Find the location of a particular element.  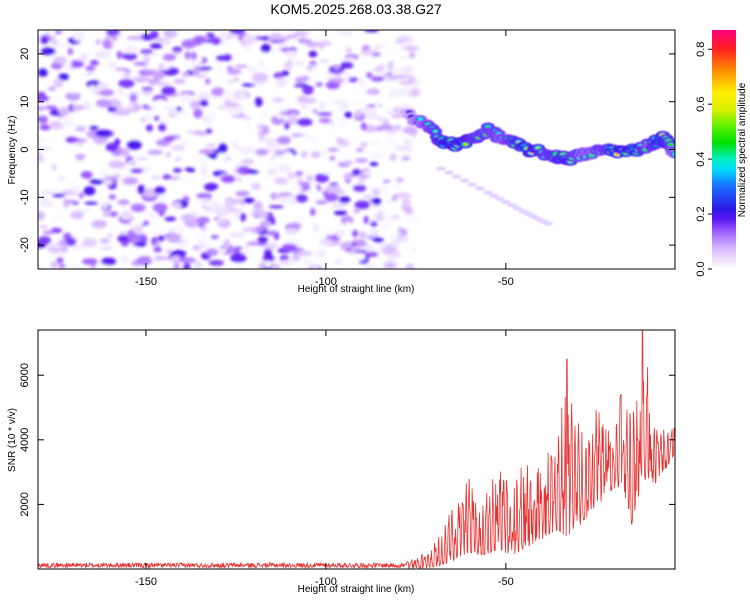

snr-ytick-label: 4000 is located at coordinates (25, 440).